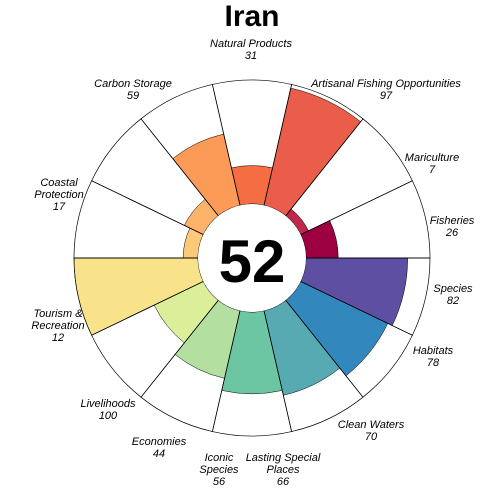  I want to click on label-fisheries: Fisheries 26, so click(452, 227).